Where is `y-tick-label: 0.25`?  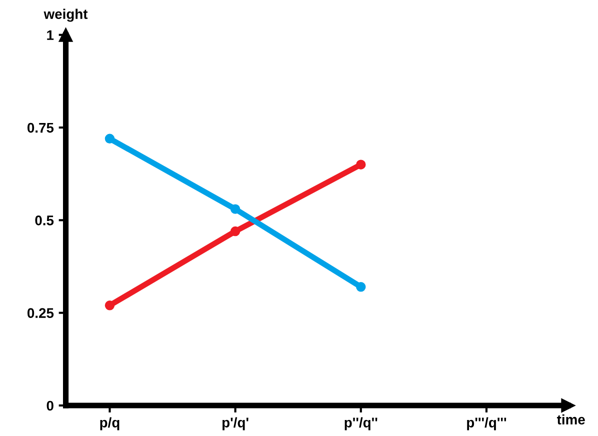
y-tick-label: 0.25 is located at coordinates (40, 313).